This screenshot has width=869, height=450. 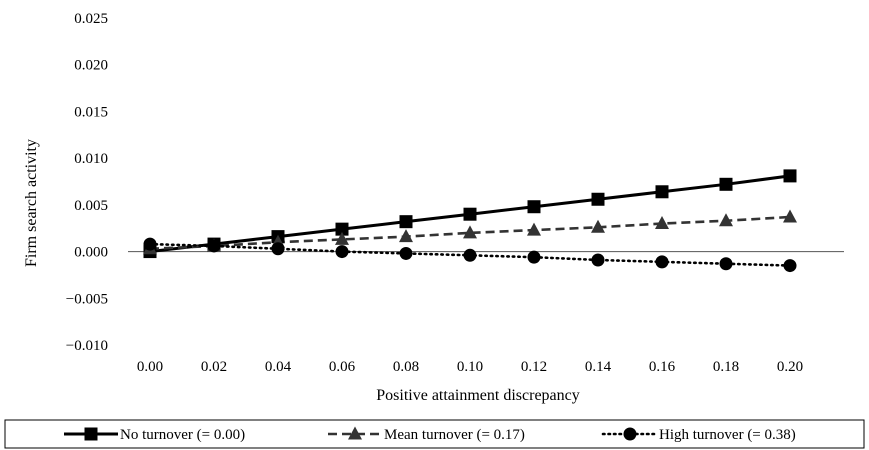 What do you see at coordinates (406, 367) in the screenshot?
I see `x-tick-label: 0.08` at bounding box center [406, 367].